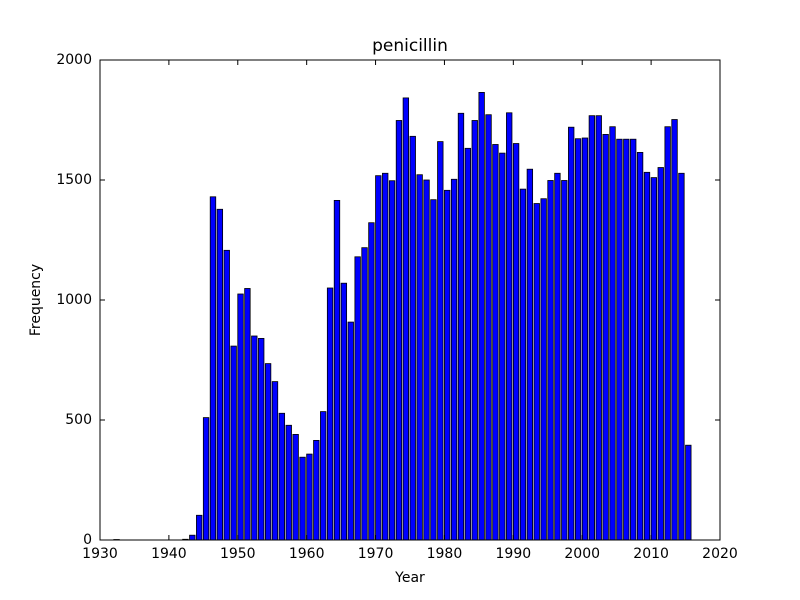 This screenshot has width=800, height=600. What do you see at coordinates (36, 300) in the screenshot?
I see `y-axis-label: Frequency` at bounding box center [36, 300].